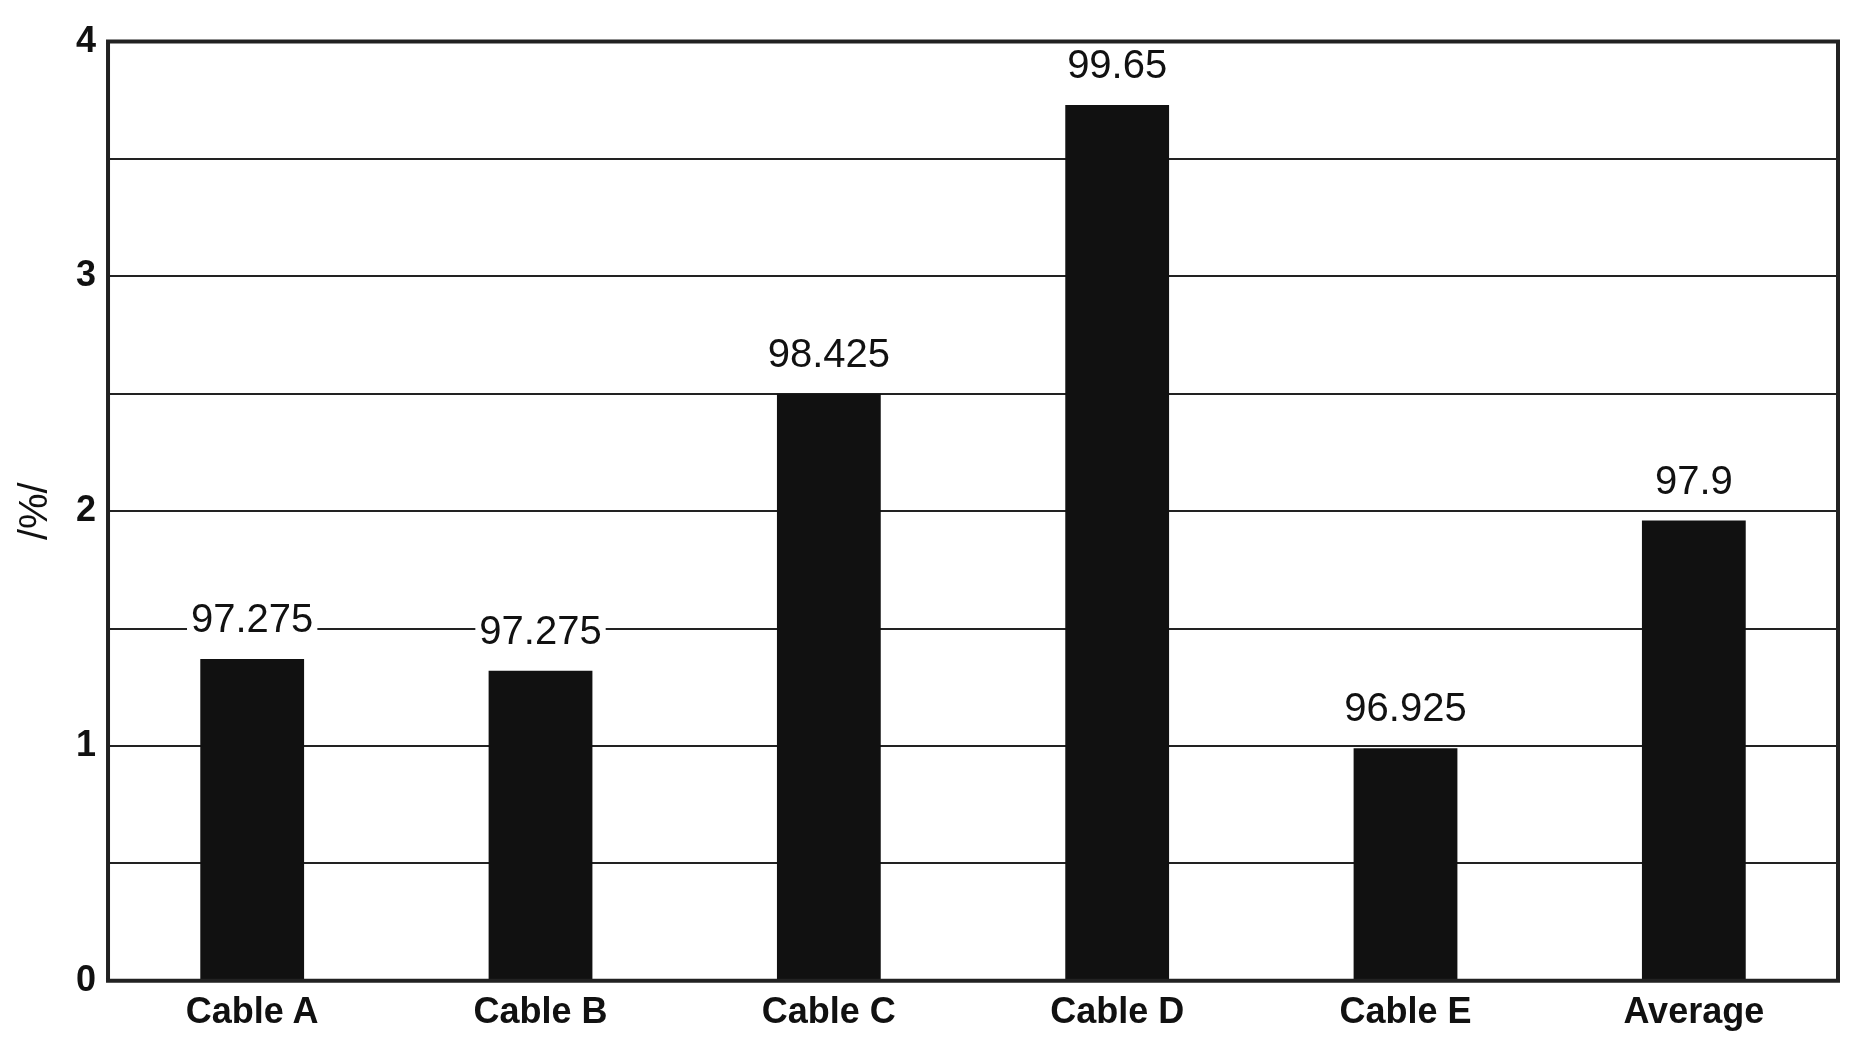 The height and width of the screenshot is (1058, 1866). I want to click on x-tick-label: Cable E, so click(1405, 1011).